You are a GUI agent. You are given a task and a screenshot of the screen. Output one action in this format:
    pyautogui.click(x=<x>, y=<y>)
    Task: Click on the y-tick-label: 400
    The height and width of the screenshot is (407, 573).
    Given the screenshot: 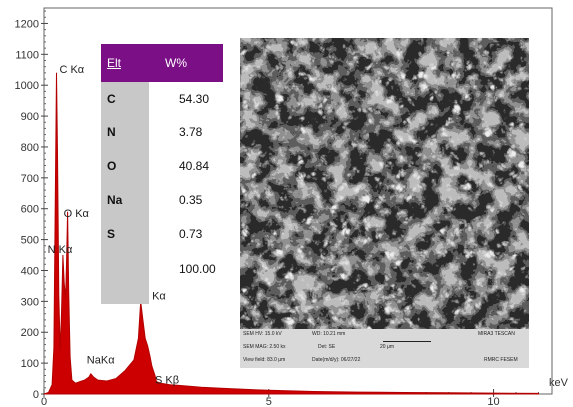 What is the action you would take?
    pyautogui.click(x=30, y=271)
    